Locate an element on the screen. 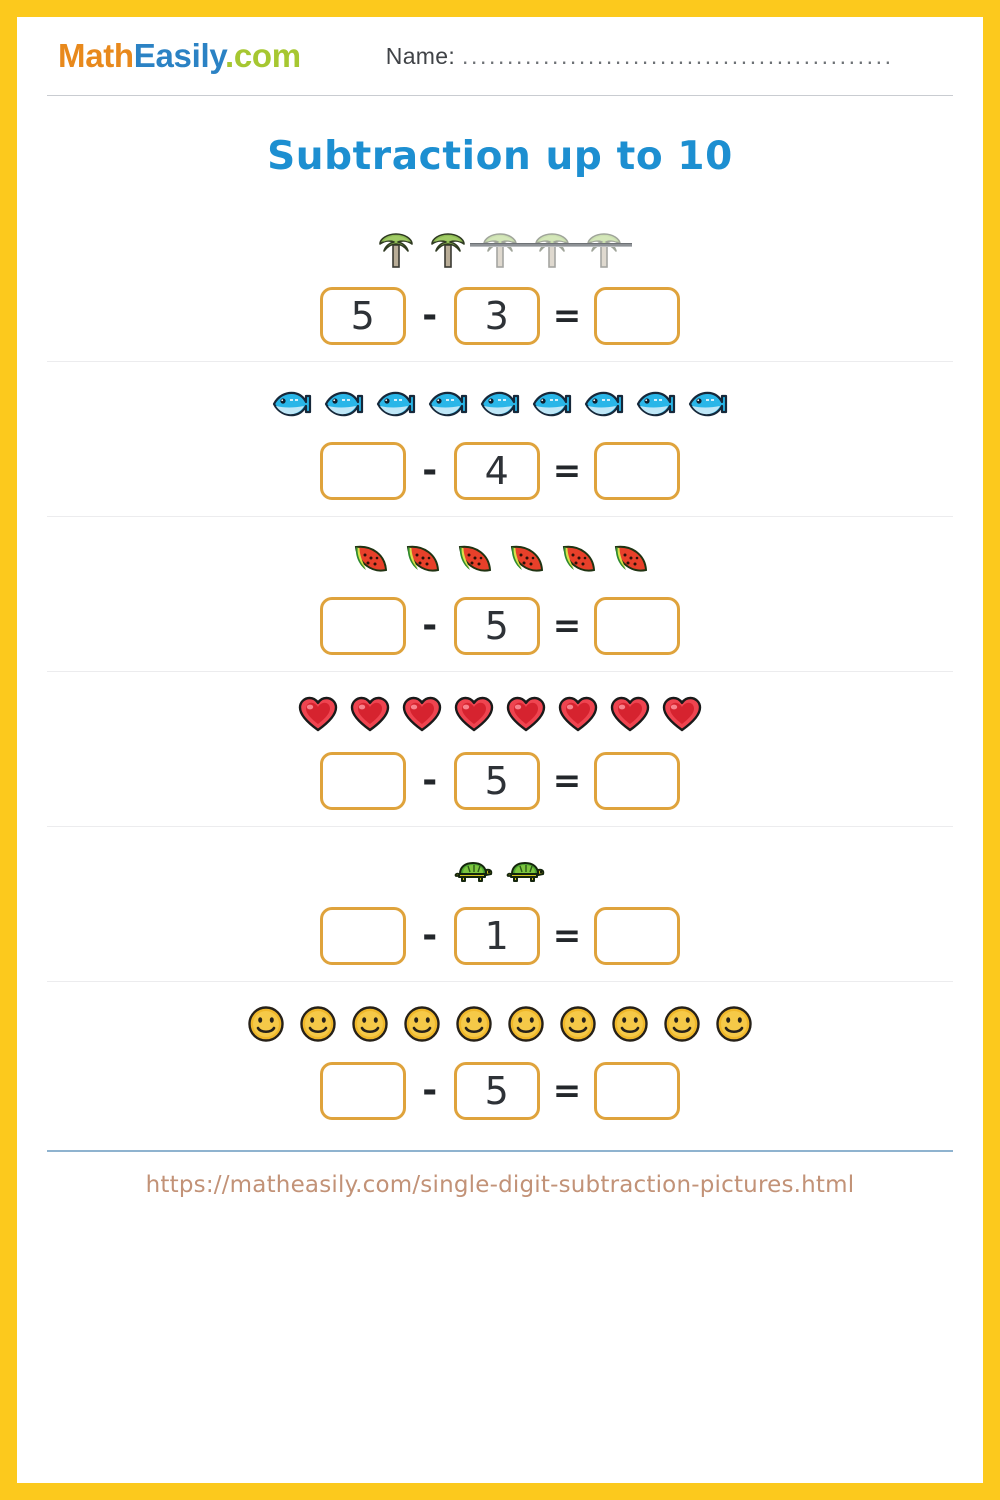 The height and width of the screenshot is (1500, 1000). equation: 5-3 = is located at coordinates (500, 316).